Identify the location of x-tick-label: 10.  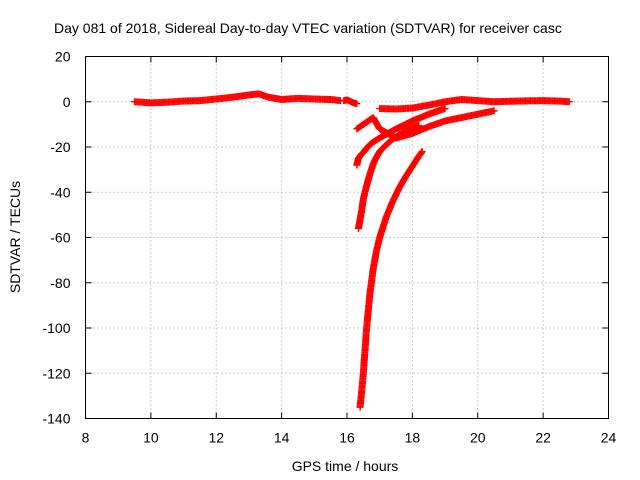
(151, 438).